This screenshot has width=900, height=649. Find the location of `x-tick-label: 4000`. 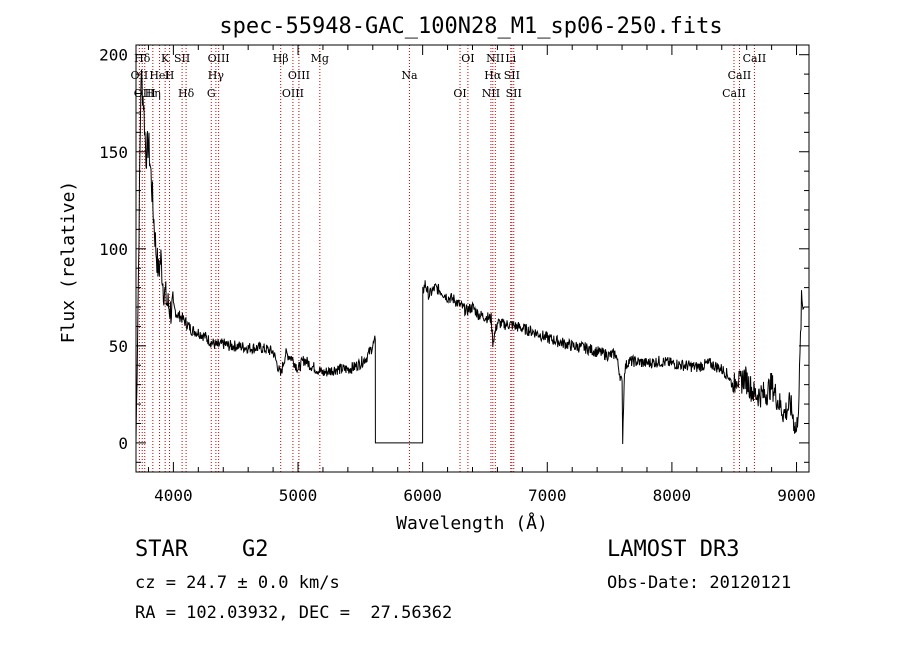

x-tick-label: 4000 is located at coordinates (173, 495).